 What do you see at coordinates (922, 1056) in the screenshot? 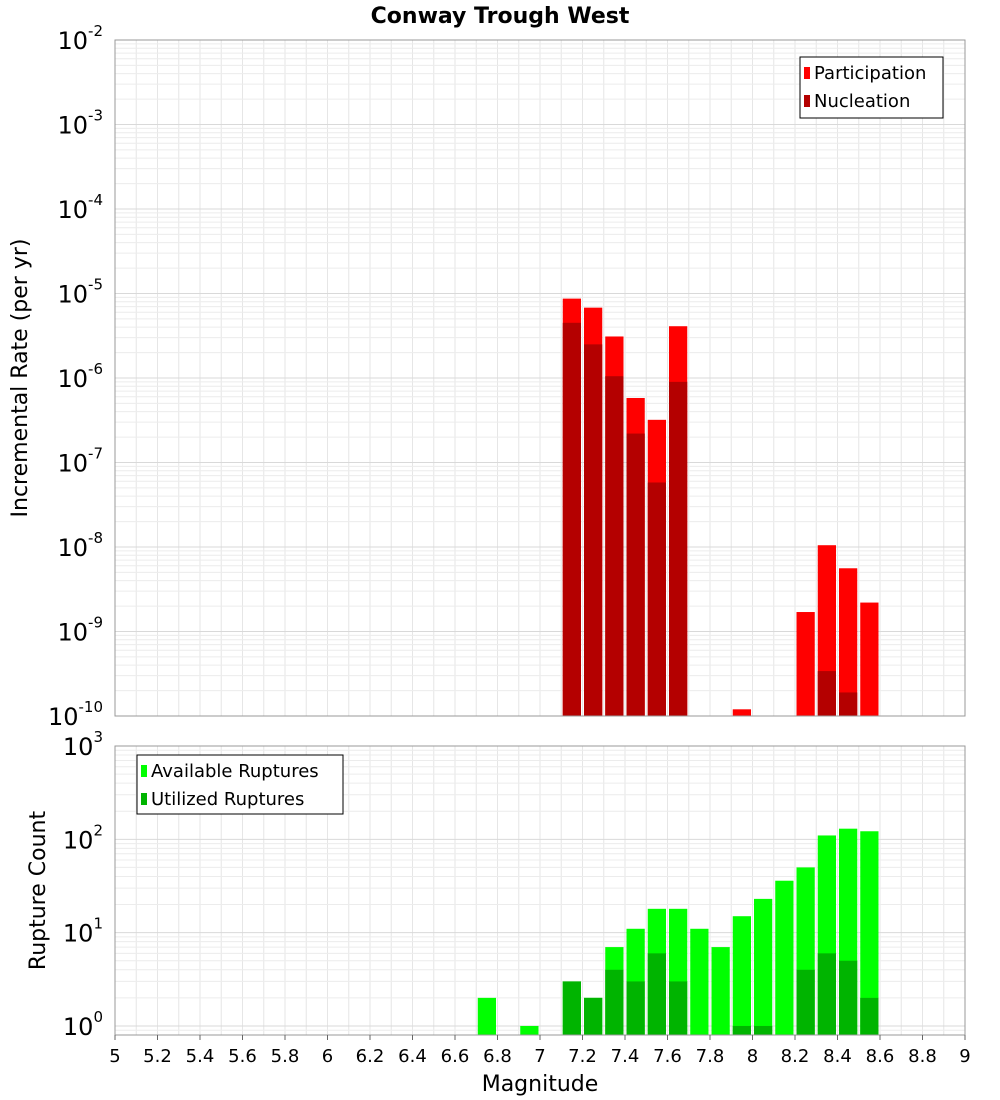
I see `x-tick-label: 8.8` at bounding box center [922, 1056].